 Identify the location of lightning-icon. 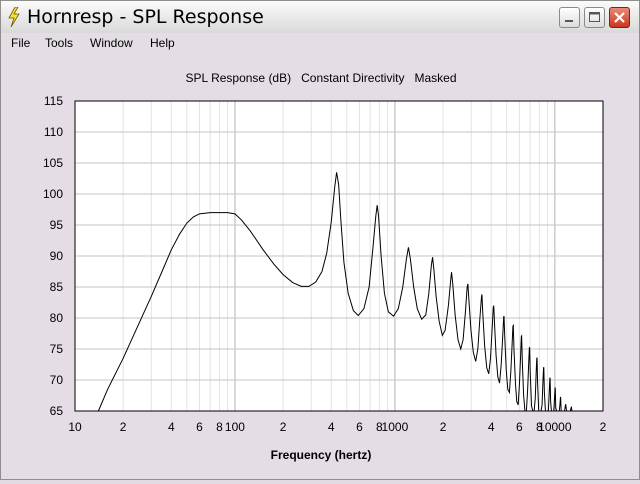
(14, 17).